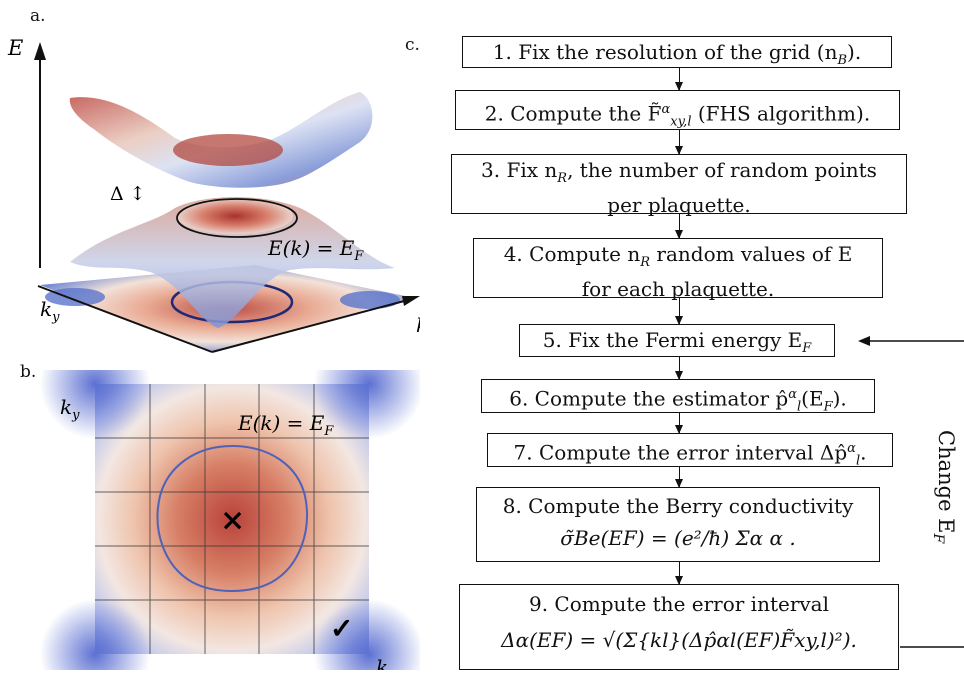 Image resolution: width=964 pixels, height=678 pixels. I want to click on step-6-sub2: F, so click(828, 407).